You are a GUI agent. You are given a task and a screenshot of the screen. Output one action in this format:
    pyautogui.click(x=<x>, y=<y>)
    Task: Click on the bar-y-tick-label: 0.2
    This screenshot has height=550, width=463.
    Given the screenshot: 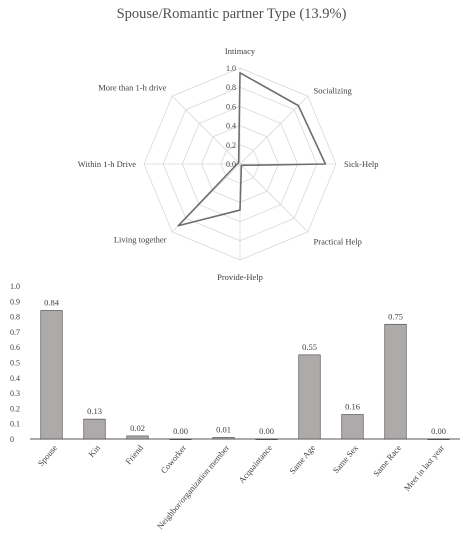 What is the action you would take?
    pyautogui.click(x=15, y=408)
    